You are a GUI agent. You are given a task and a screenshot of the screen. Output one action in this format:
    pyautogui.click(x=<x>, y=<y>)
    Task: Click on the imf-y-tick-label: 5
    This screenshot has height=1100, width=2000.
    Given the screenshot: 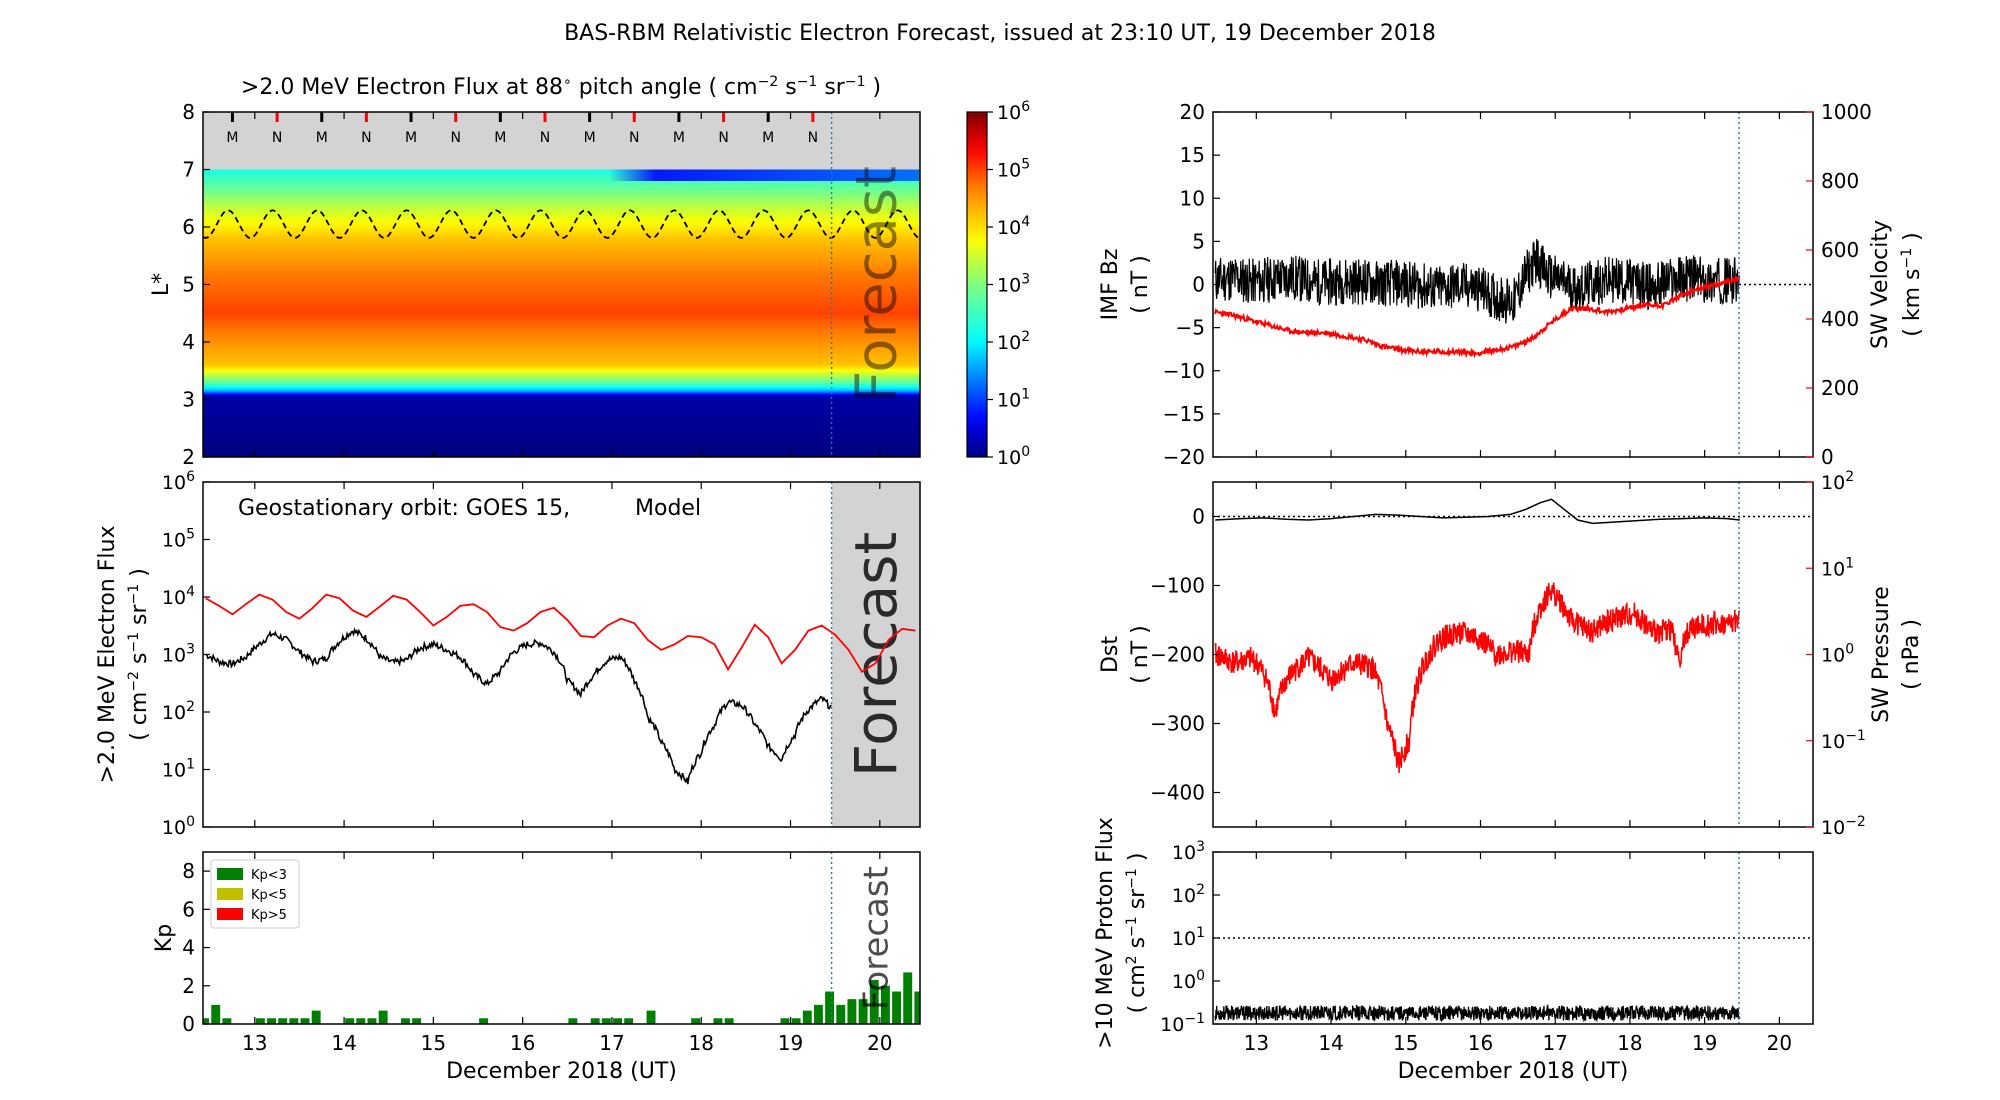 What is the action you would take?
    pyautogui.click(x=1198, y=241)
    